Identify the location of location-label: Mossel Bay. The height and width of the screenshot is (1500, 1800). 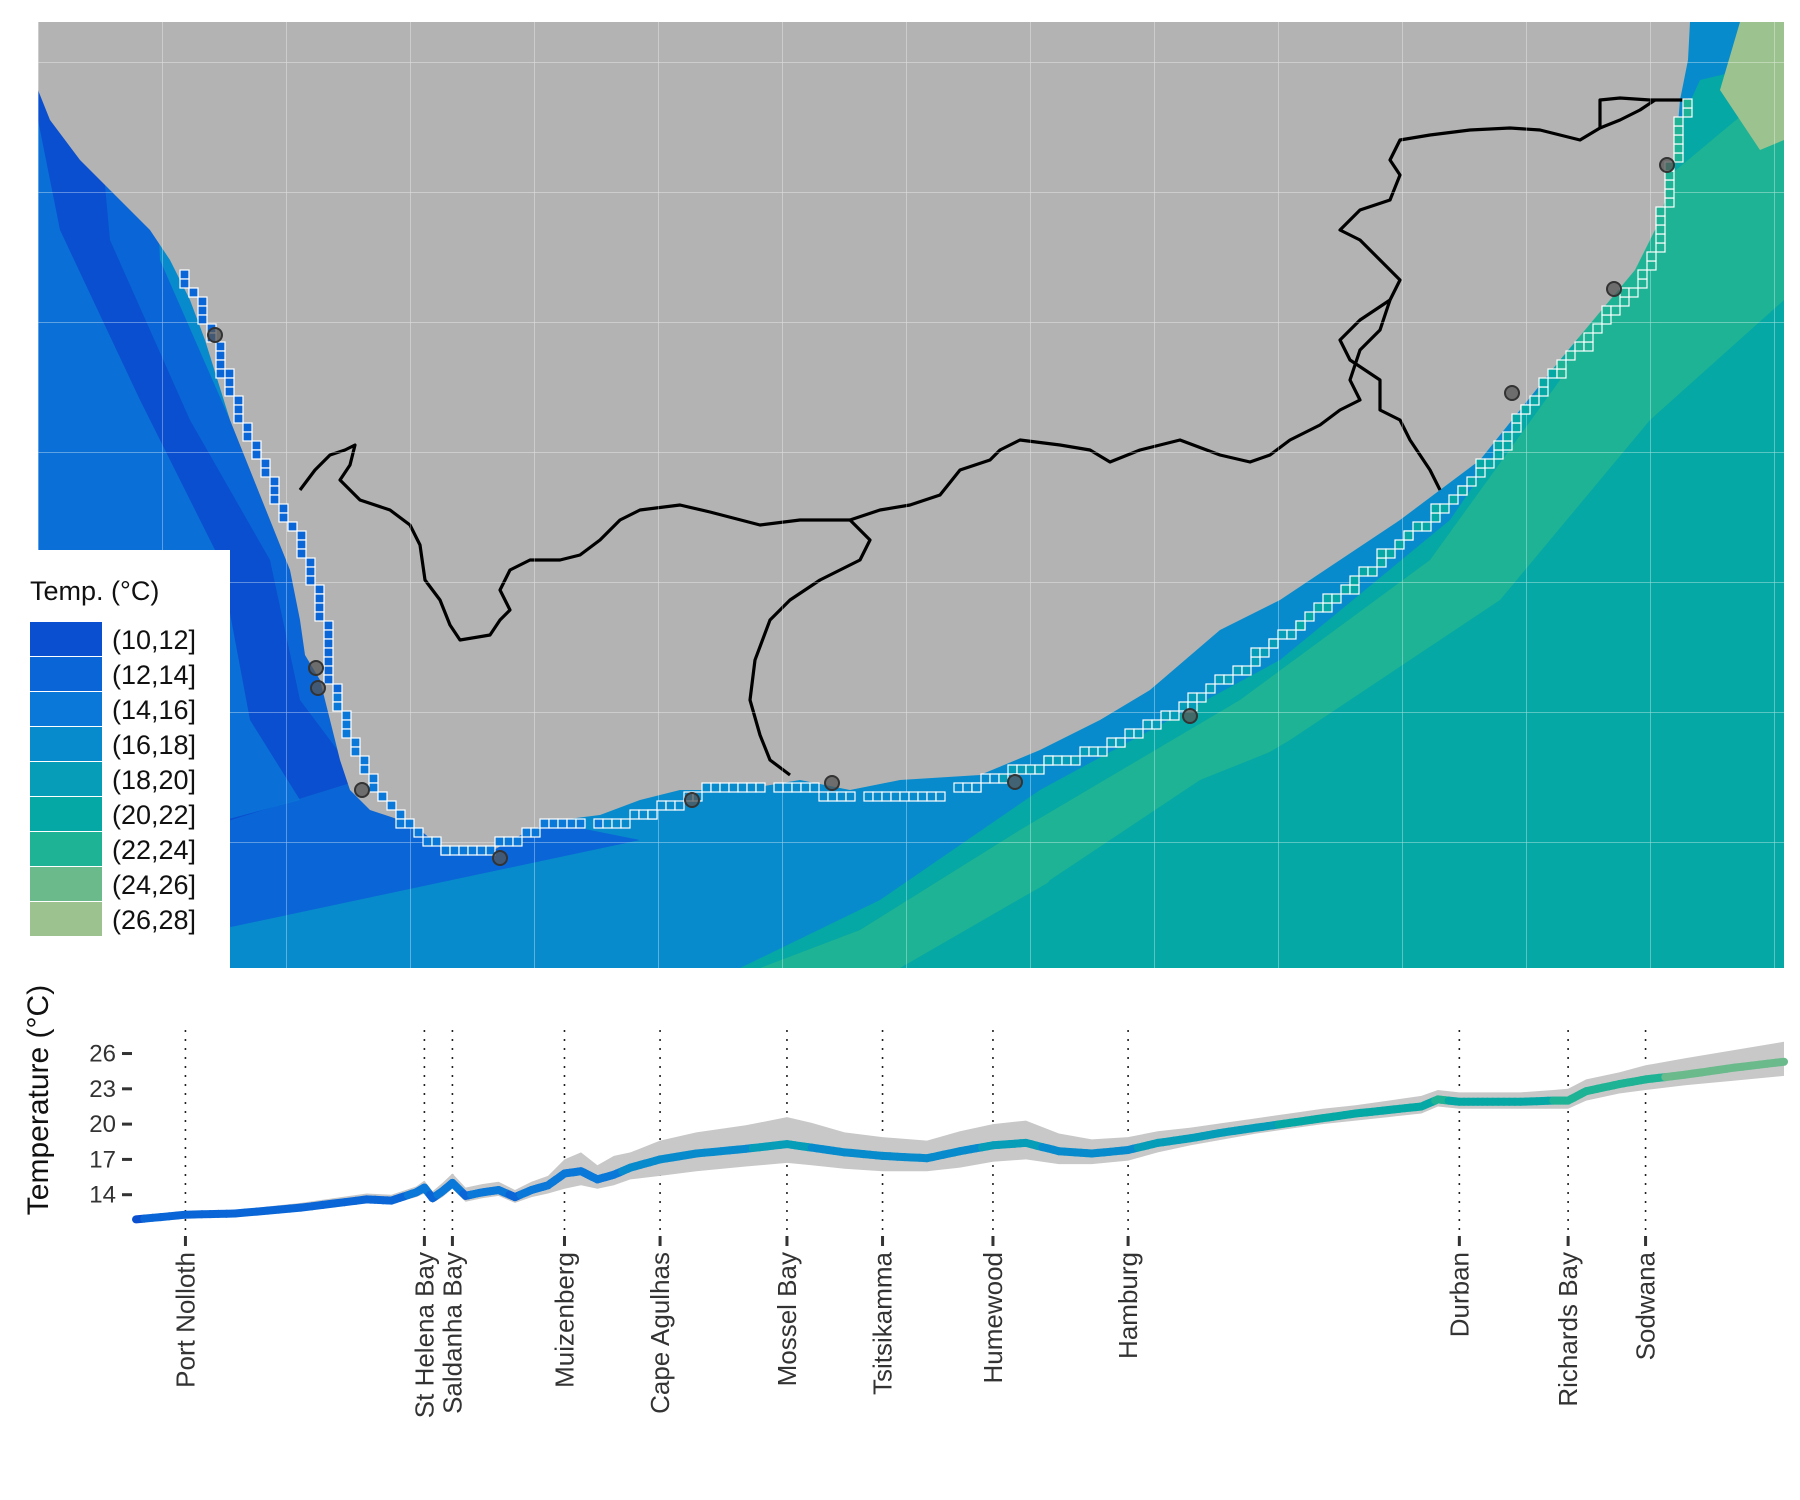
(787, 1319).